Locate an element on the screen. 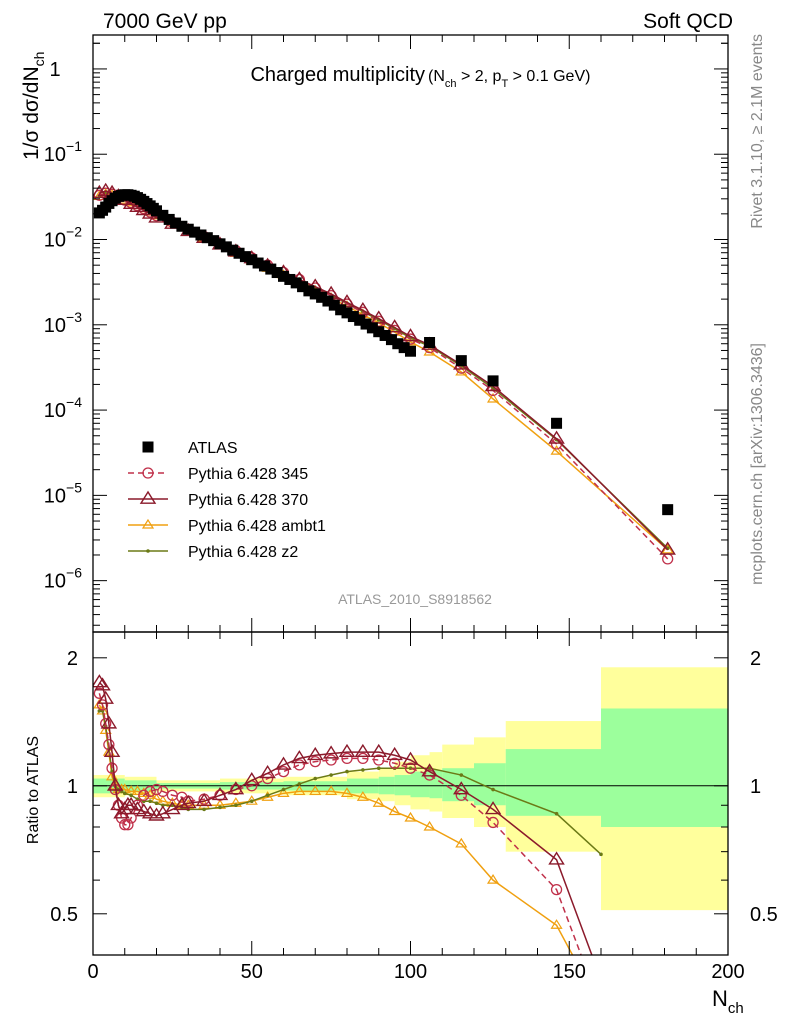 This screenshot has height=1024, width=786. y-tick-label-ratio-right: 0.5 is located at coordinates (764, 915).